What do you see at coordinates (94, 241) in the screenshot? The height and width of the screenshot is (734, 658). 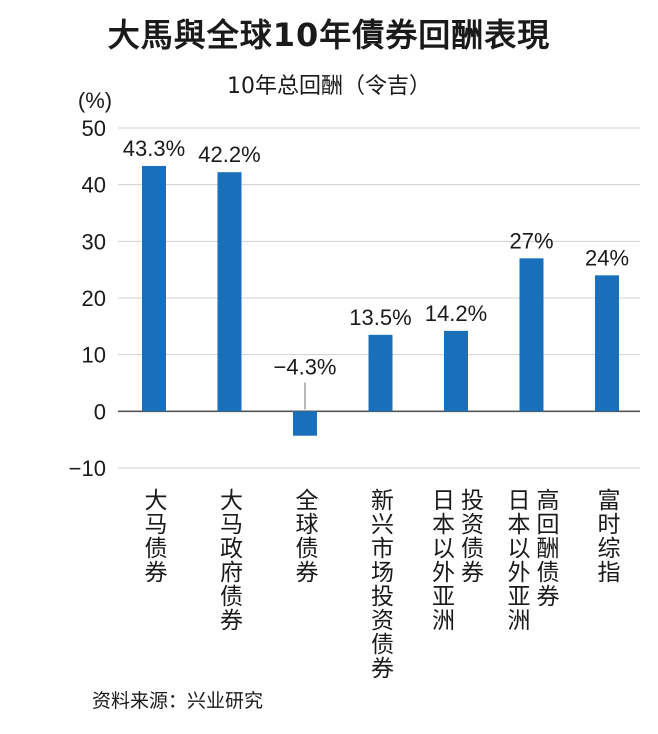 I see `y-tick-label: 30` at bounding box center [94, 241].